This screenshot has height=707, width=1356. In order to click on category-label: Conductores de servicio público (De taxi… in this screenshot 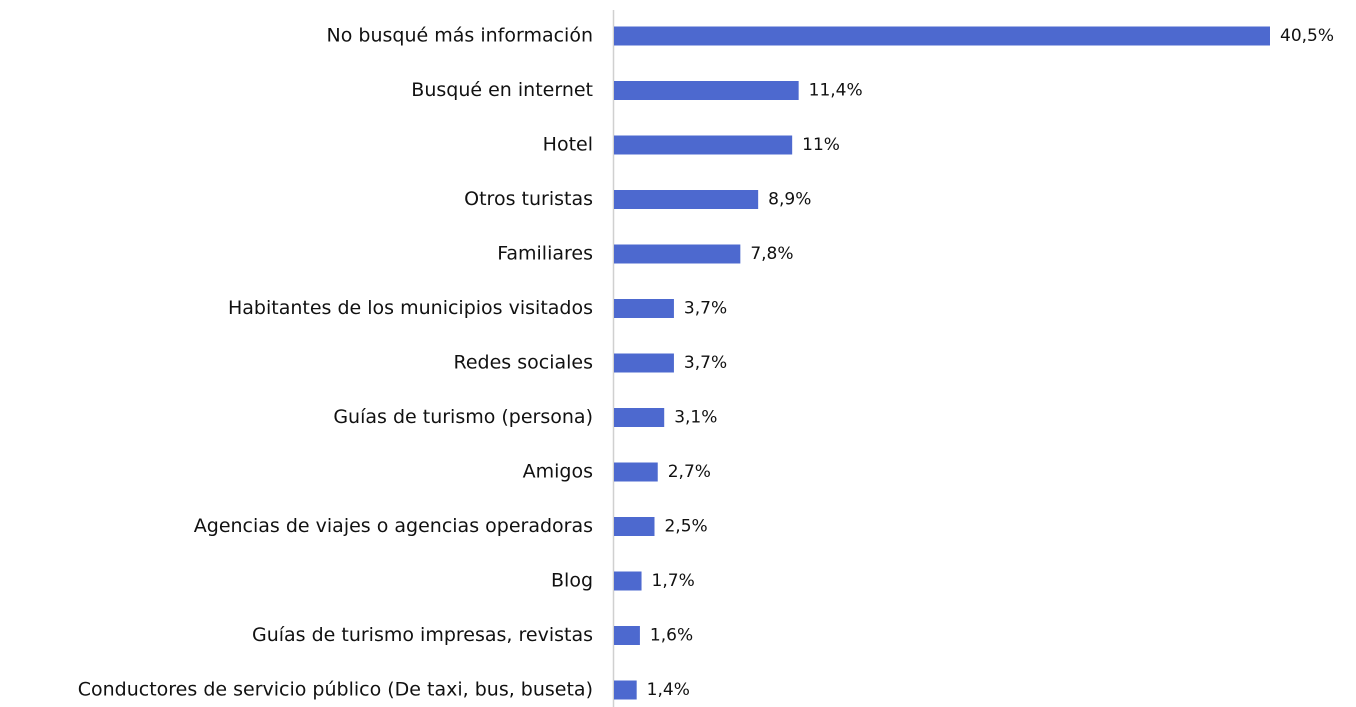, I will do `click(335, 690)`.